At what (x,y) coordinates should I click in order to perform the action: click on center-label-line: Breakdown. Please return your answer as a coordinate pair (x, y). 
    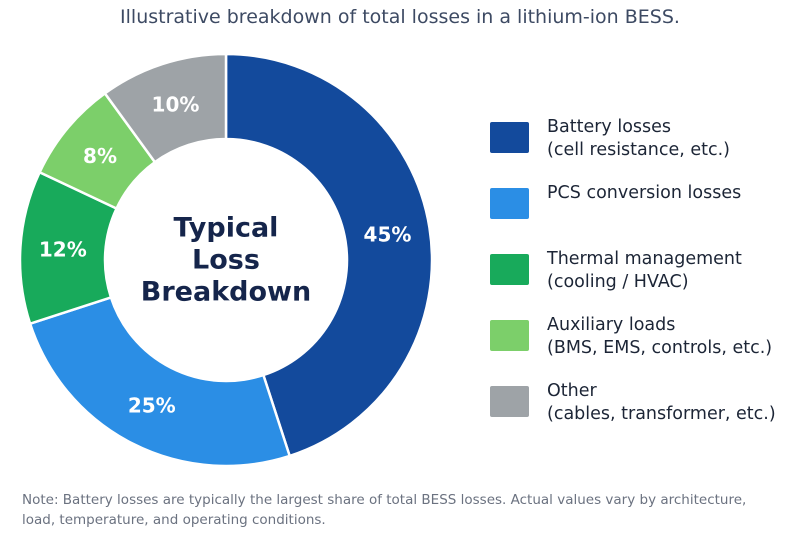
    Looking at the image, I should click on (226, 292).